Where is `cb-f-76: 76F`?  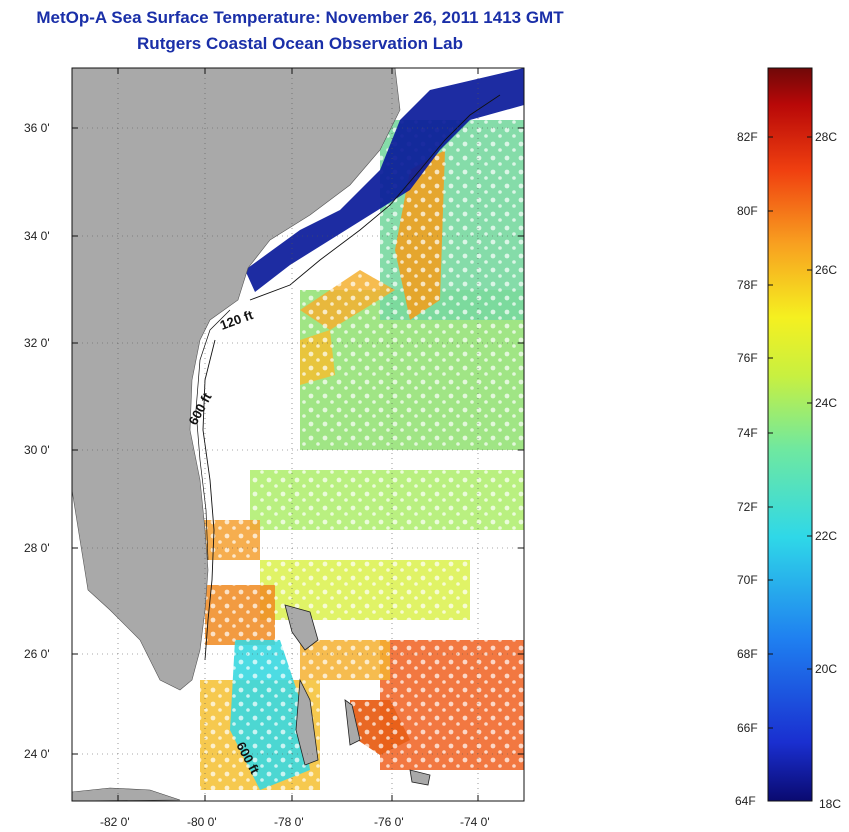
cb-f-76: 76F is located at coordinates (747, 358).